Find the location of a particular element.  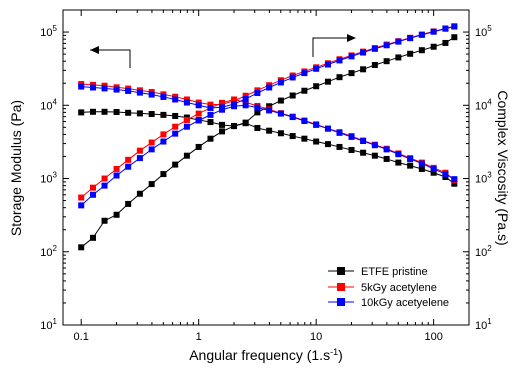

x-axis-title: Angular frequency (1.s-1) is located at coordinates (266, 355).